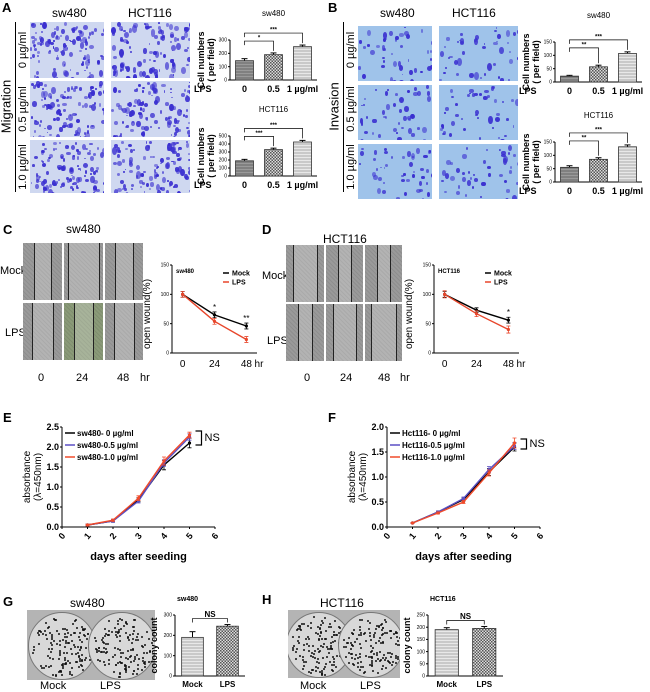 The width and height of the screenshot is (650, 692). Describe the element at coordinates (508, 312) in the screenshot. I see `significance-label: *` at that location.